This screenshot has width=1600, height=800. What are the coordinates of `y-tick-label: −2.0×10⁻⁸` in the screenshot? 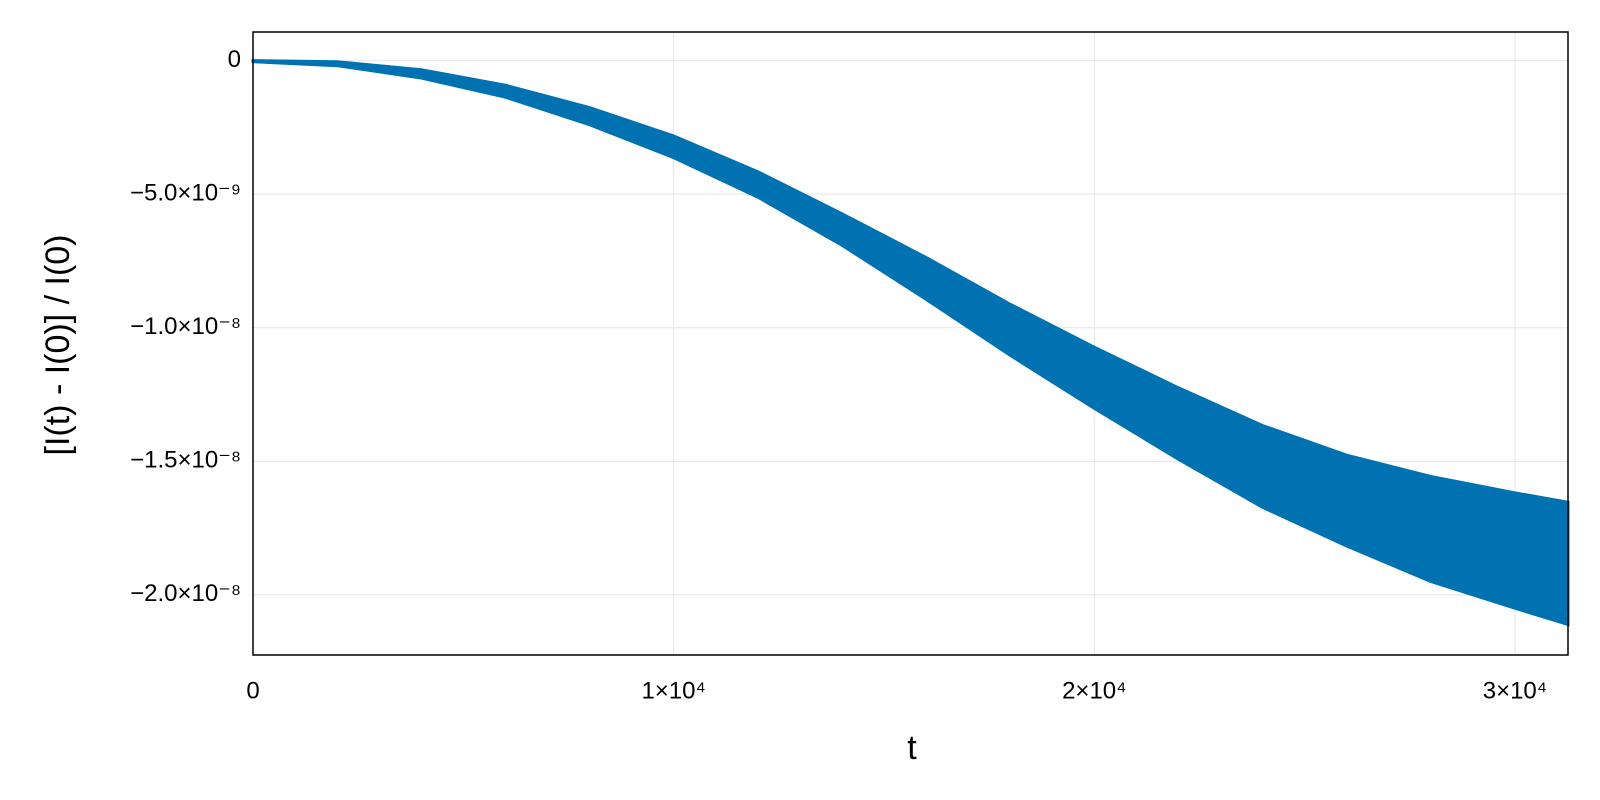 It's located at (185, 593).